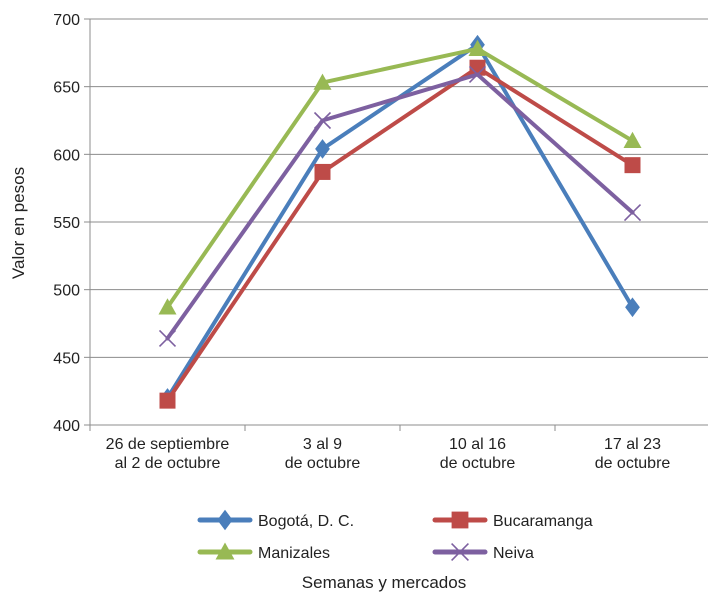  I want to click on legend: Bogotá, D. C. Bucaramanga Manizales Neiva, so click(395, 535).